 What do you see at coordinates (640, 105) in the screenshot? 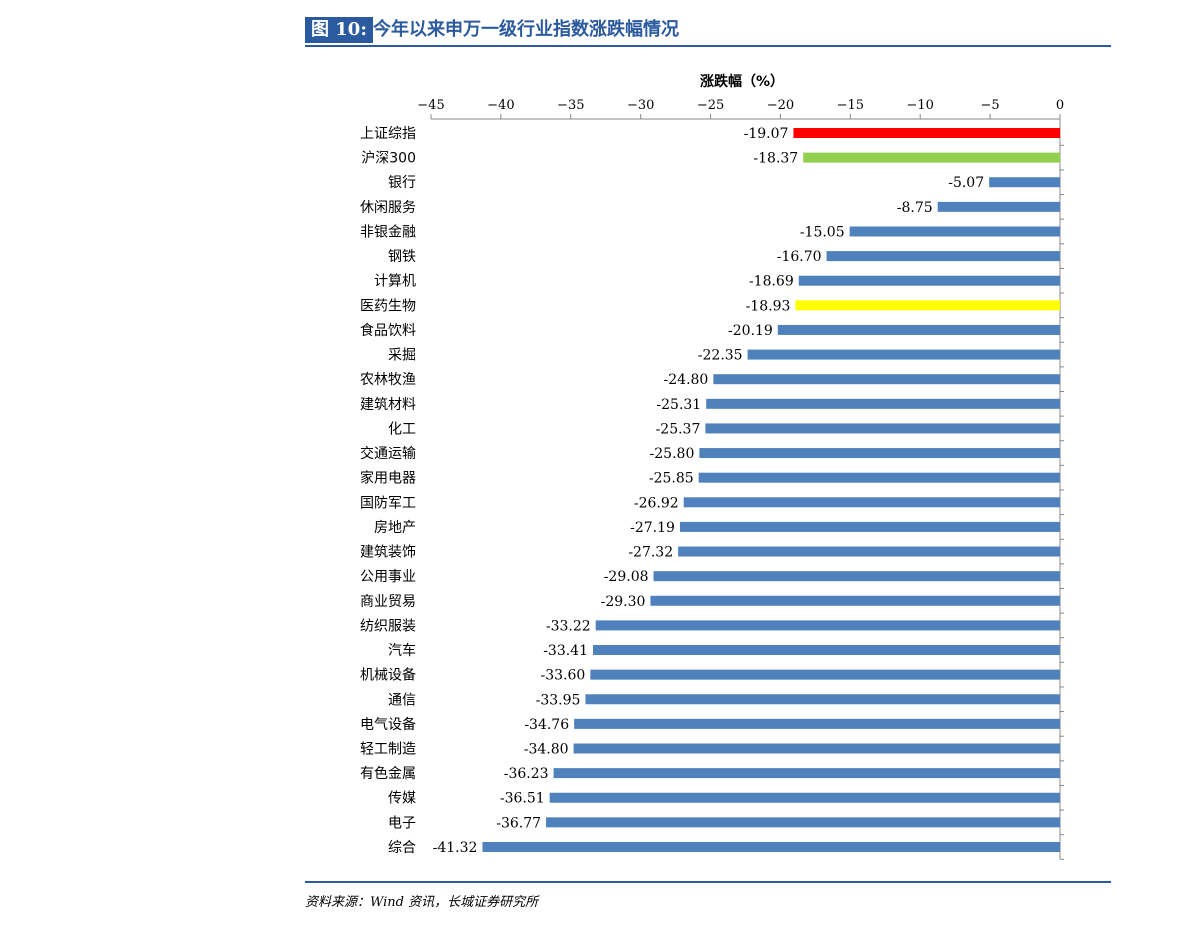
I see `x-tick-label: −30` at bounding box center [640, 105].